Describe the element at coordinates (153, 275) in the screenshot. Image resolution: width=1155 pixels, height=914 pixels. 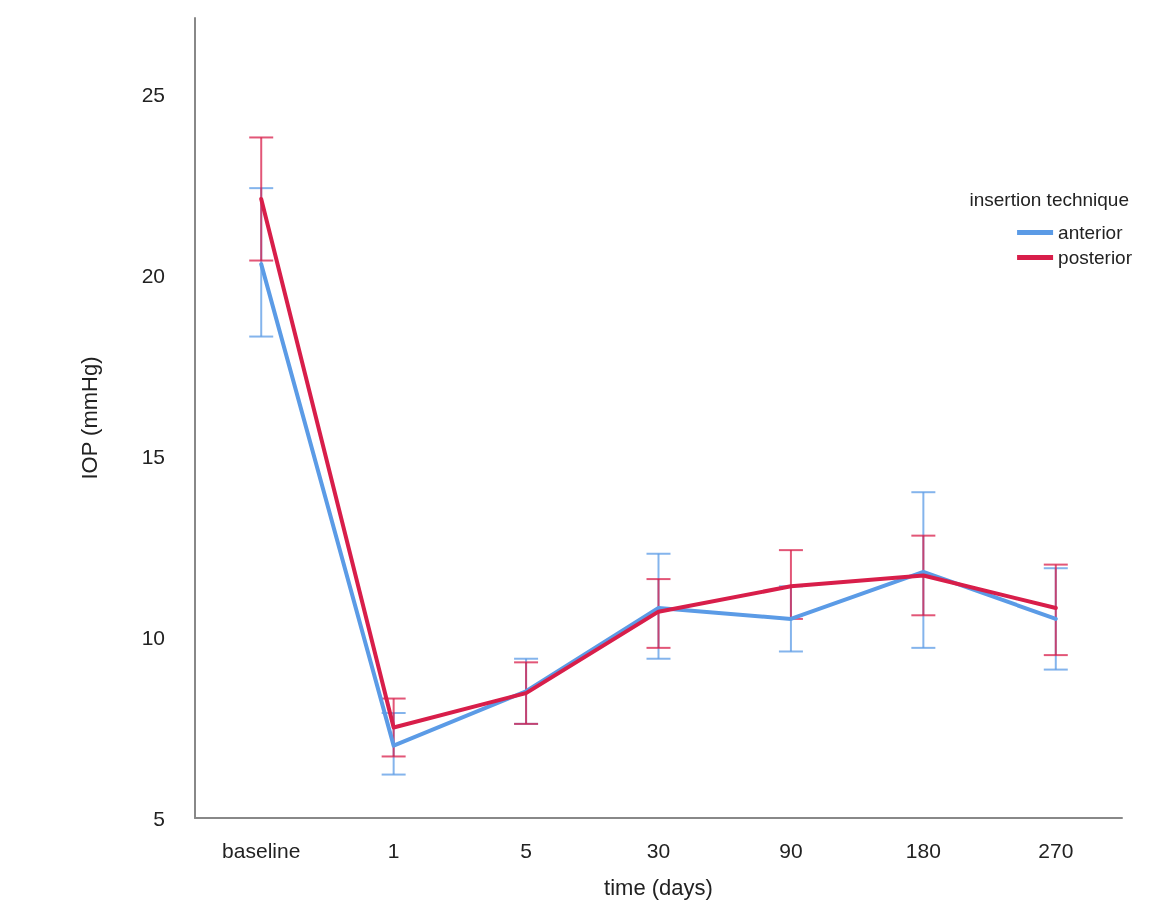
I see `y-tick-label: 20` at that location.